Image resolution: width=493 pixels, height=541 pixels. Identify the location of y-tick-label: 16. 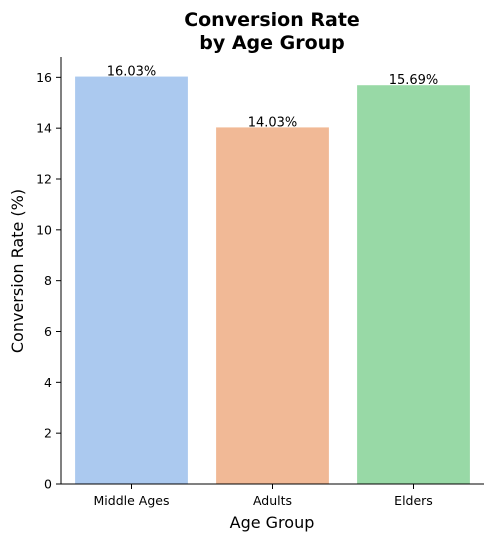
(44, 77).